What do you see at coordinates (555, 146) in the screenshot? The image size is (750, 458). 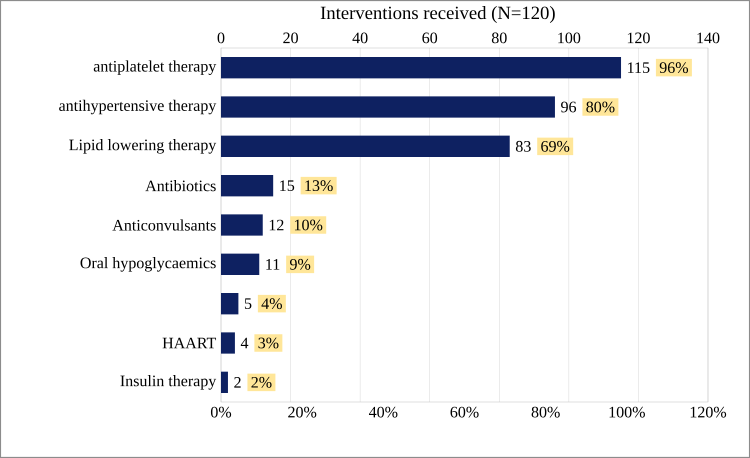 I see `annotation: 69%` at bounding box center [555, 146].